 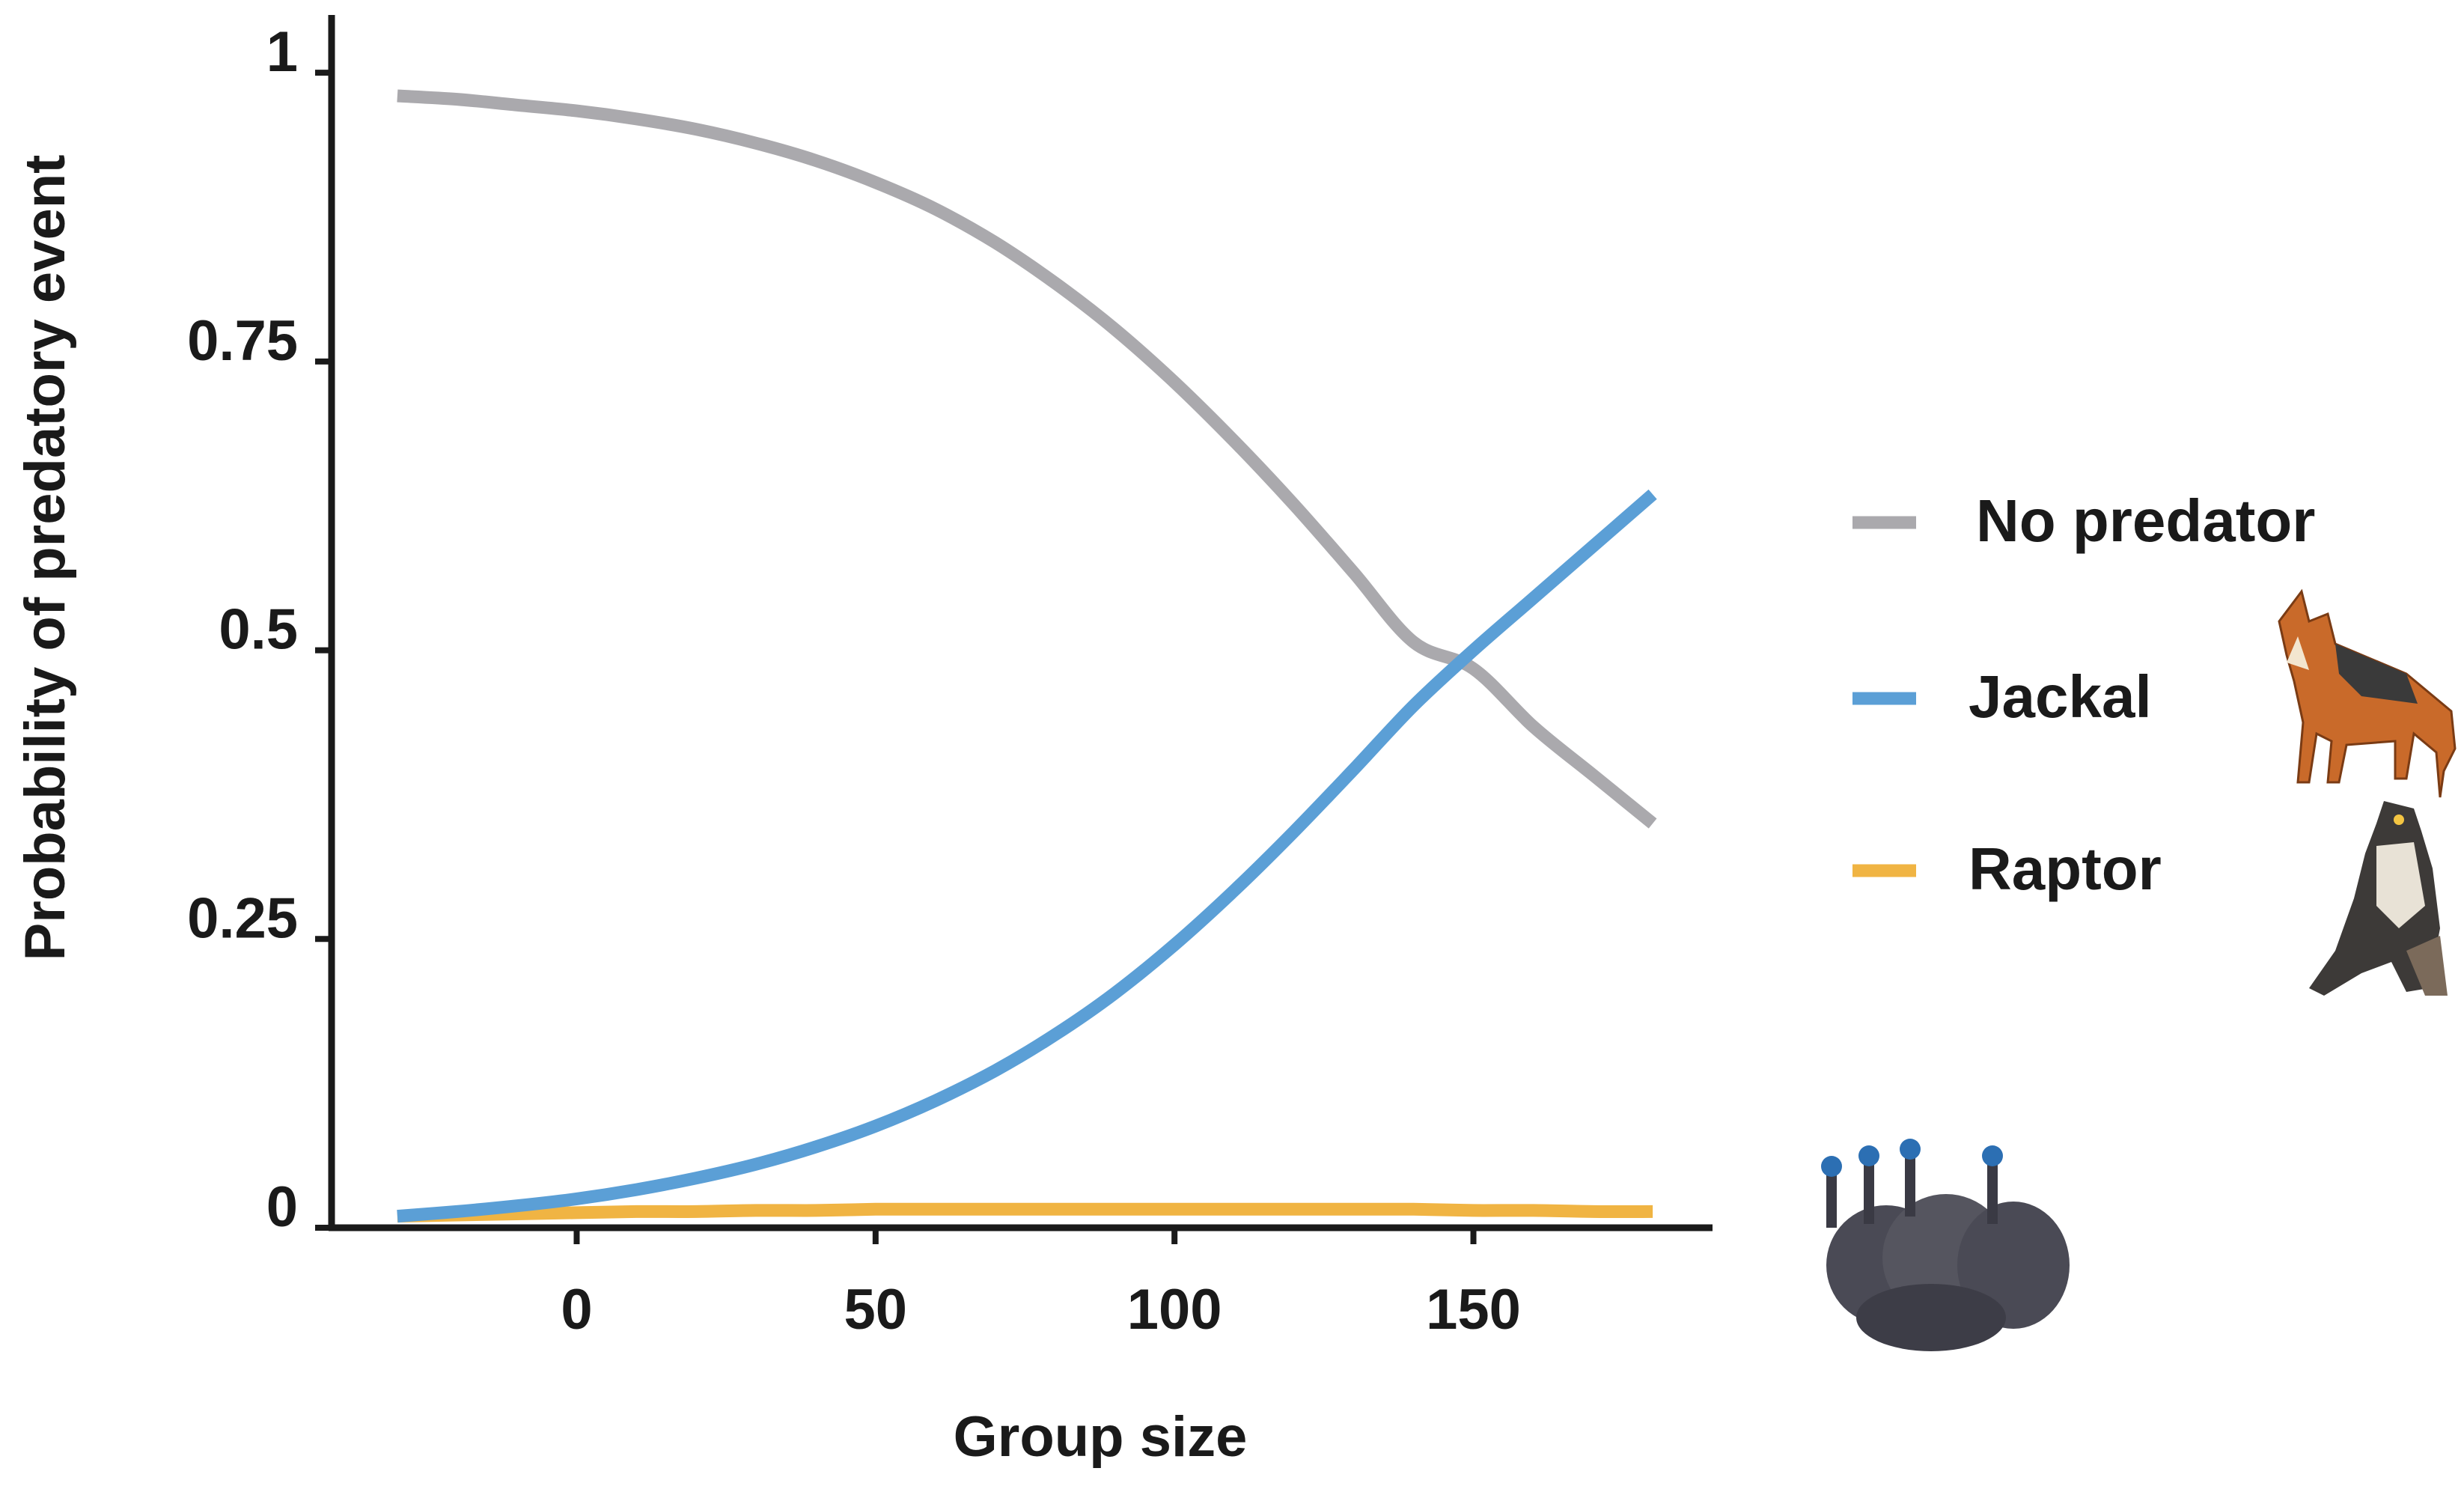 What do you see at coordinates (282, 52) in the screenshot?
I see `y-tick-label: 1` at bounding box center [282, 52].